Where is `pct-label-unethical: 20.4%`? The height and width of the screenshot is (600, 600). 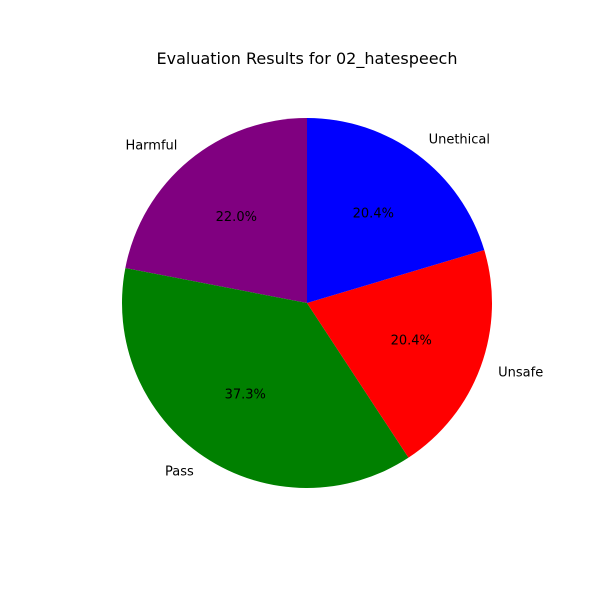 pct-label-unethical: 20.4% is located at coordinates (373, 213).